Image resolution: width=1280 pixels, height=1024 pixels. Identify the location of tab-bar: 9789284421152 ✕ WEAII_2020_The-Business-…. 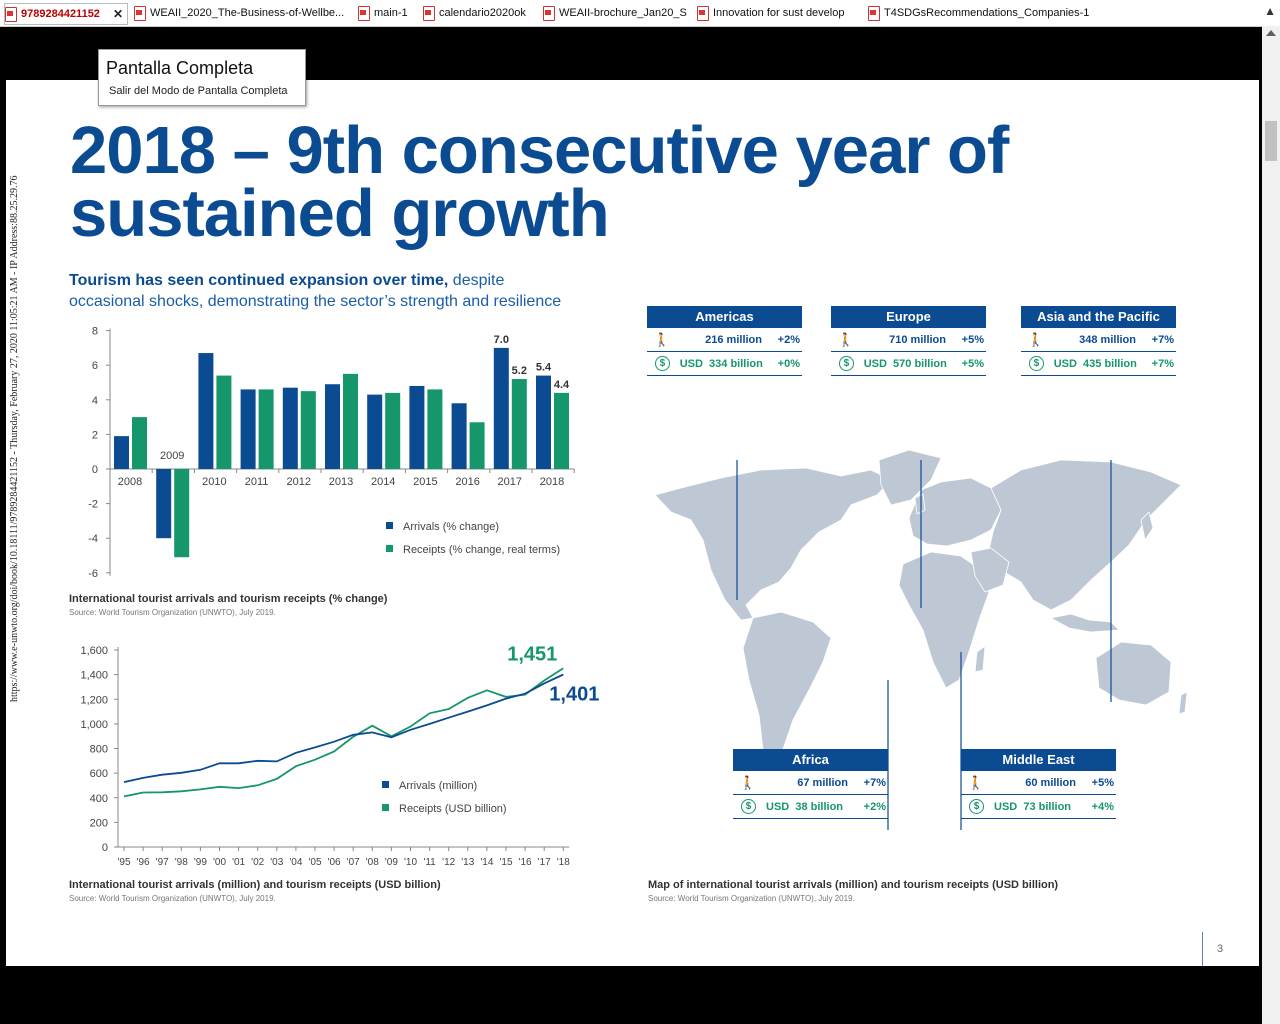
(640, 13).